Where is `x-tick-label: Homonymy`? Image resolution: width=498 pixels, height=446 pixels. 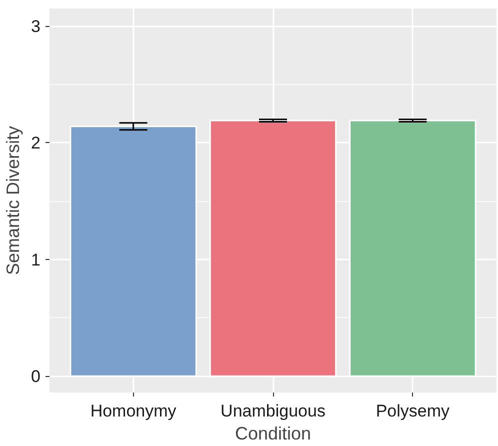 x-tick-label: Homonymy is located at coordinates (133, 411).